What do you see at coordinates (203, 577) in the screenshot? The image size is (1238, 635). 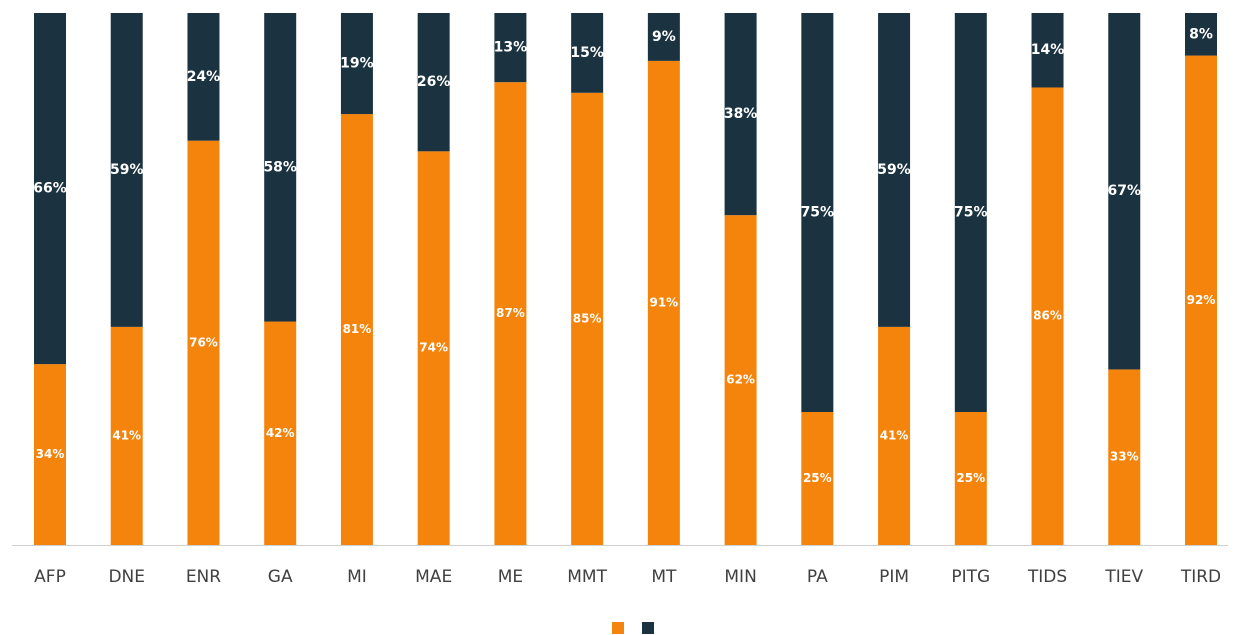 I see `x-tick-label: ENR` at bounding box center [203, 577].